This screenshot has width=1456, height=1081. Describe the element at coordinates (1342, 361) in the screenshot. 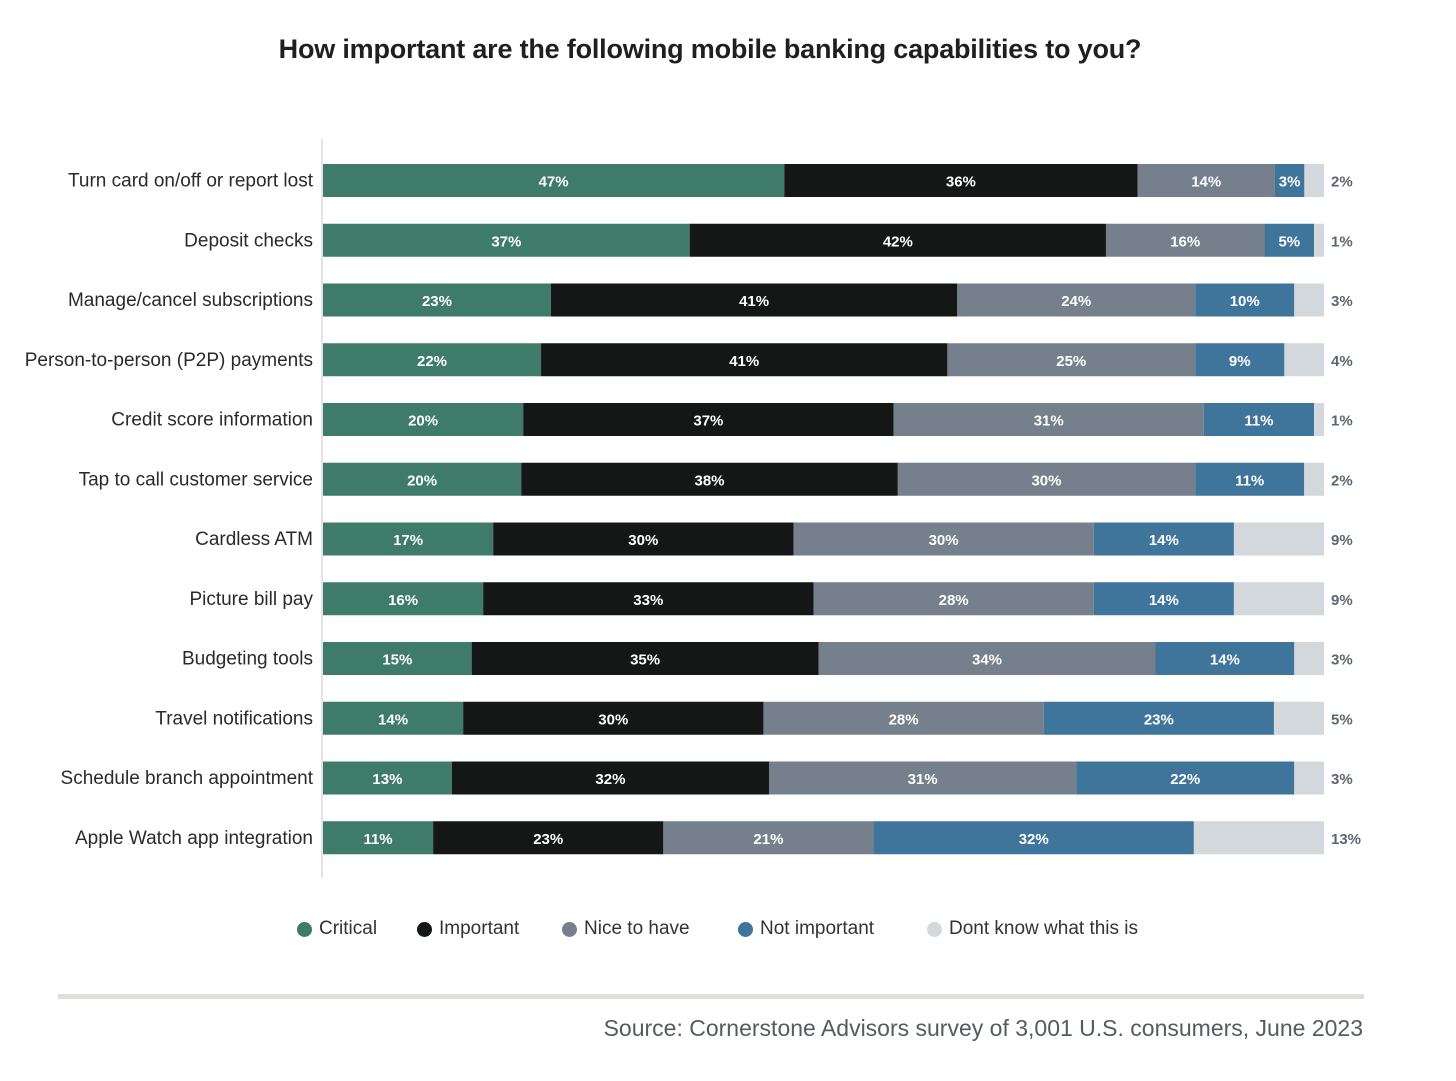

I see `data-label: 4%` at that location.